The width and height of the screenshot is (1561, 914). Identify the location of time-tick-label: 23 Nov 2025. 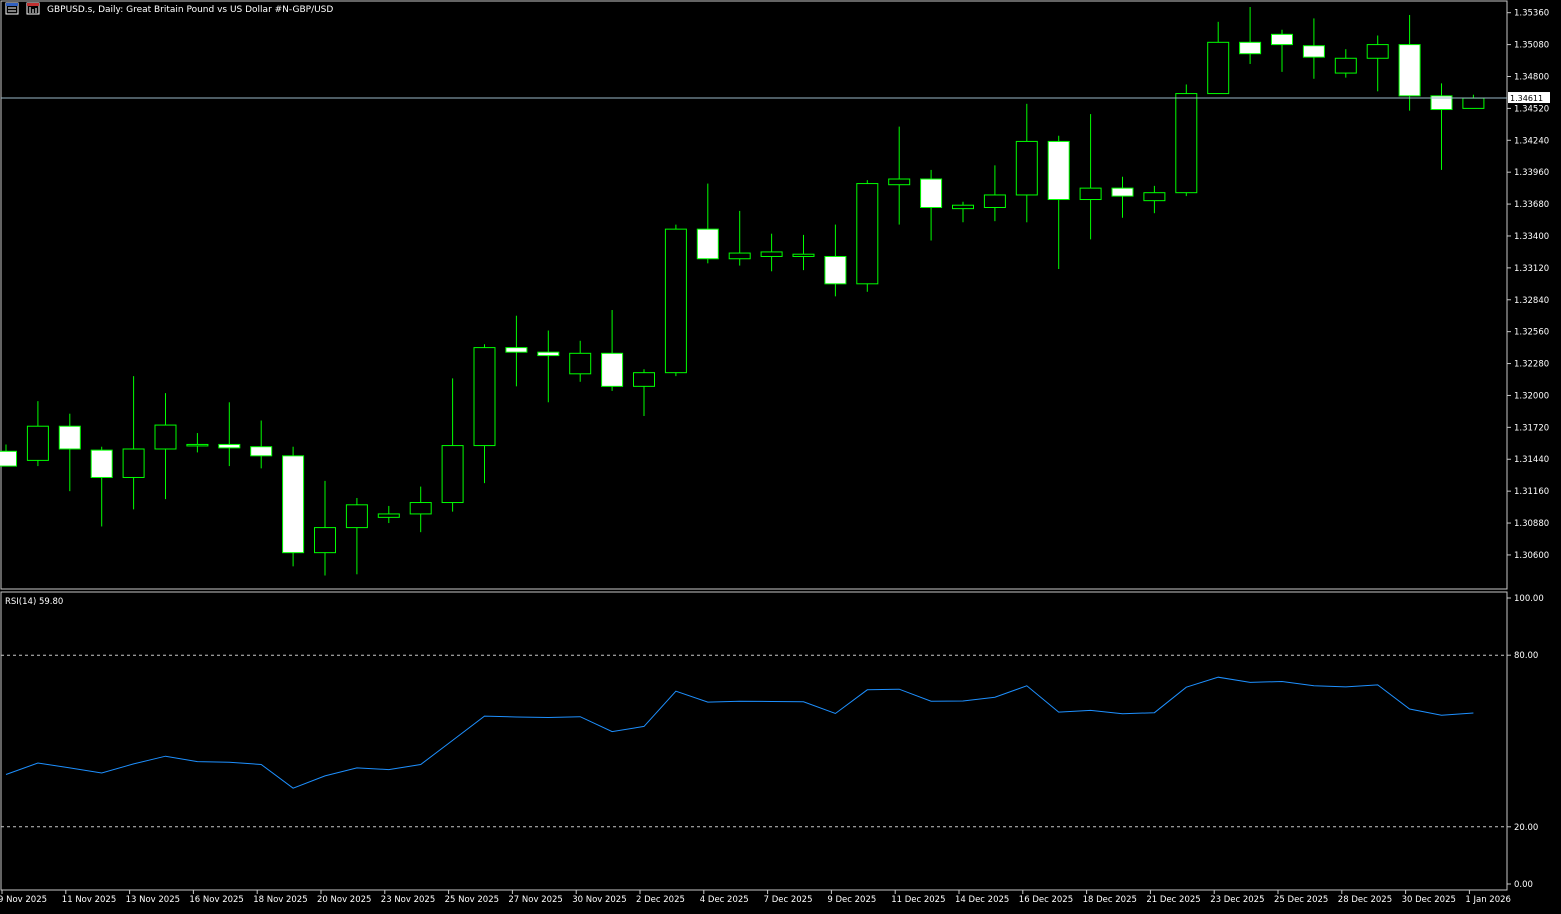
(408, 900).